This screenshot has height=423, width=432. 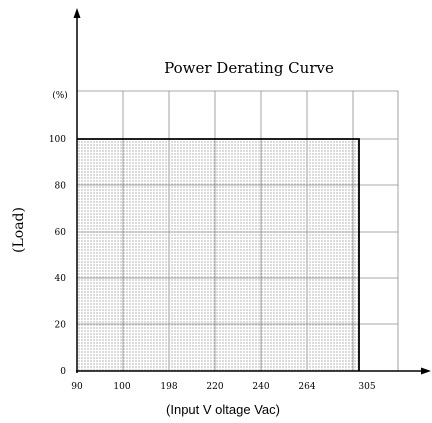 What do you see at coordinates (61, 279) in the screenshot?
I see `y-tick-label: 40` at bounding box center [61, 279].